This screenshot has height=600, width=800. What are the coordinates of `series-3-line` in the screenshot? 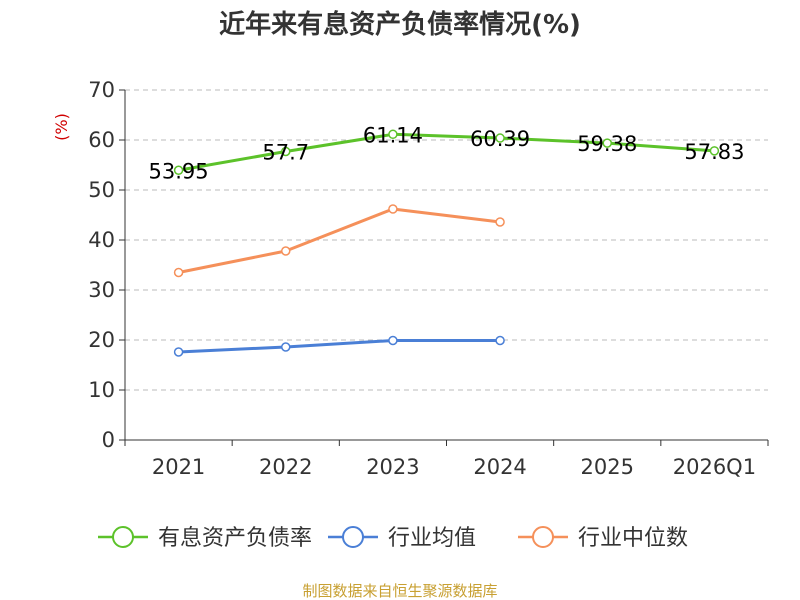 It's located at (339, 240).